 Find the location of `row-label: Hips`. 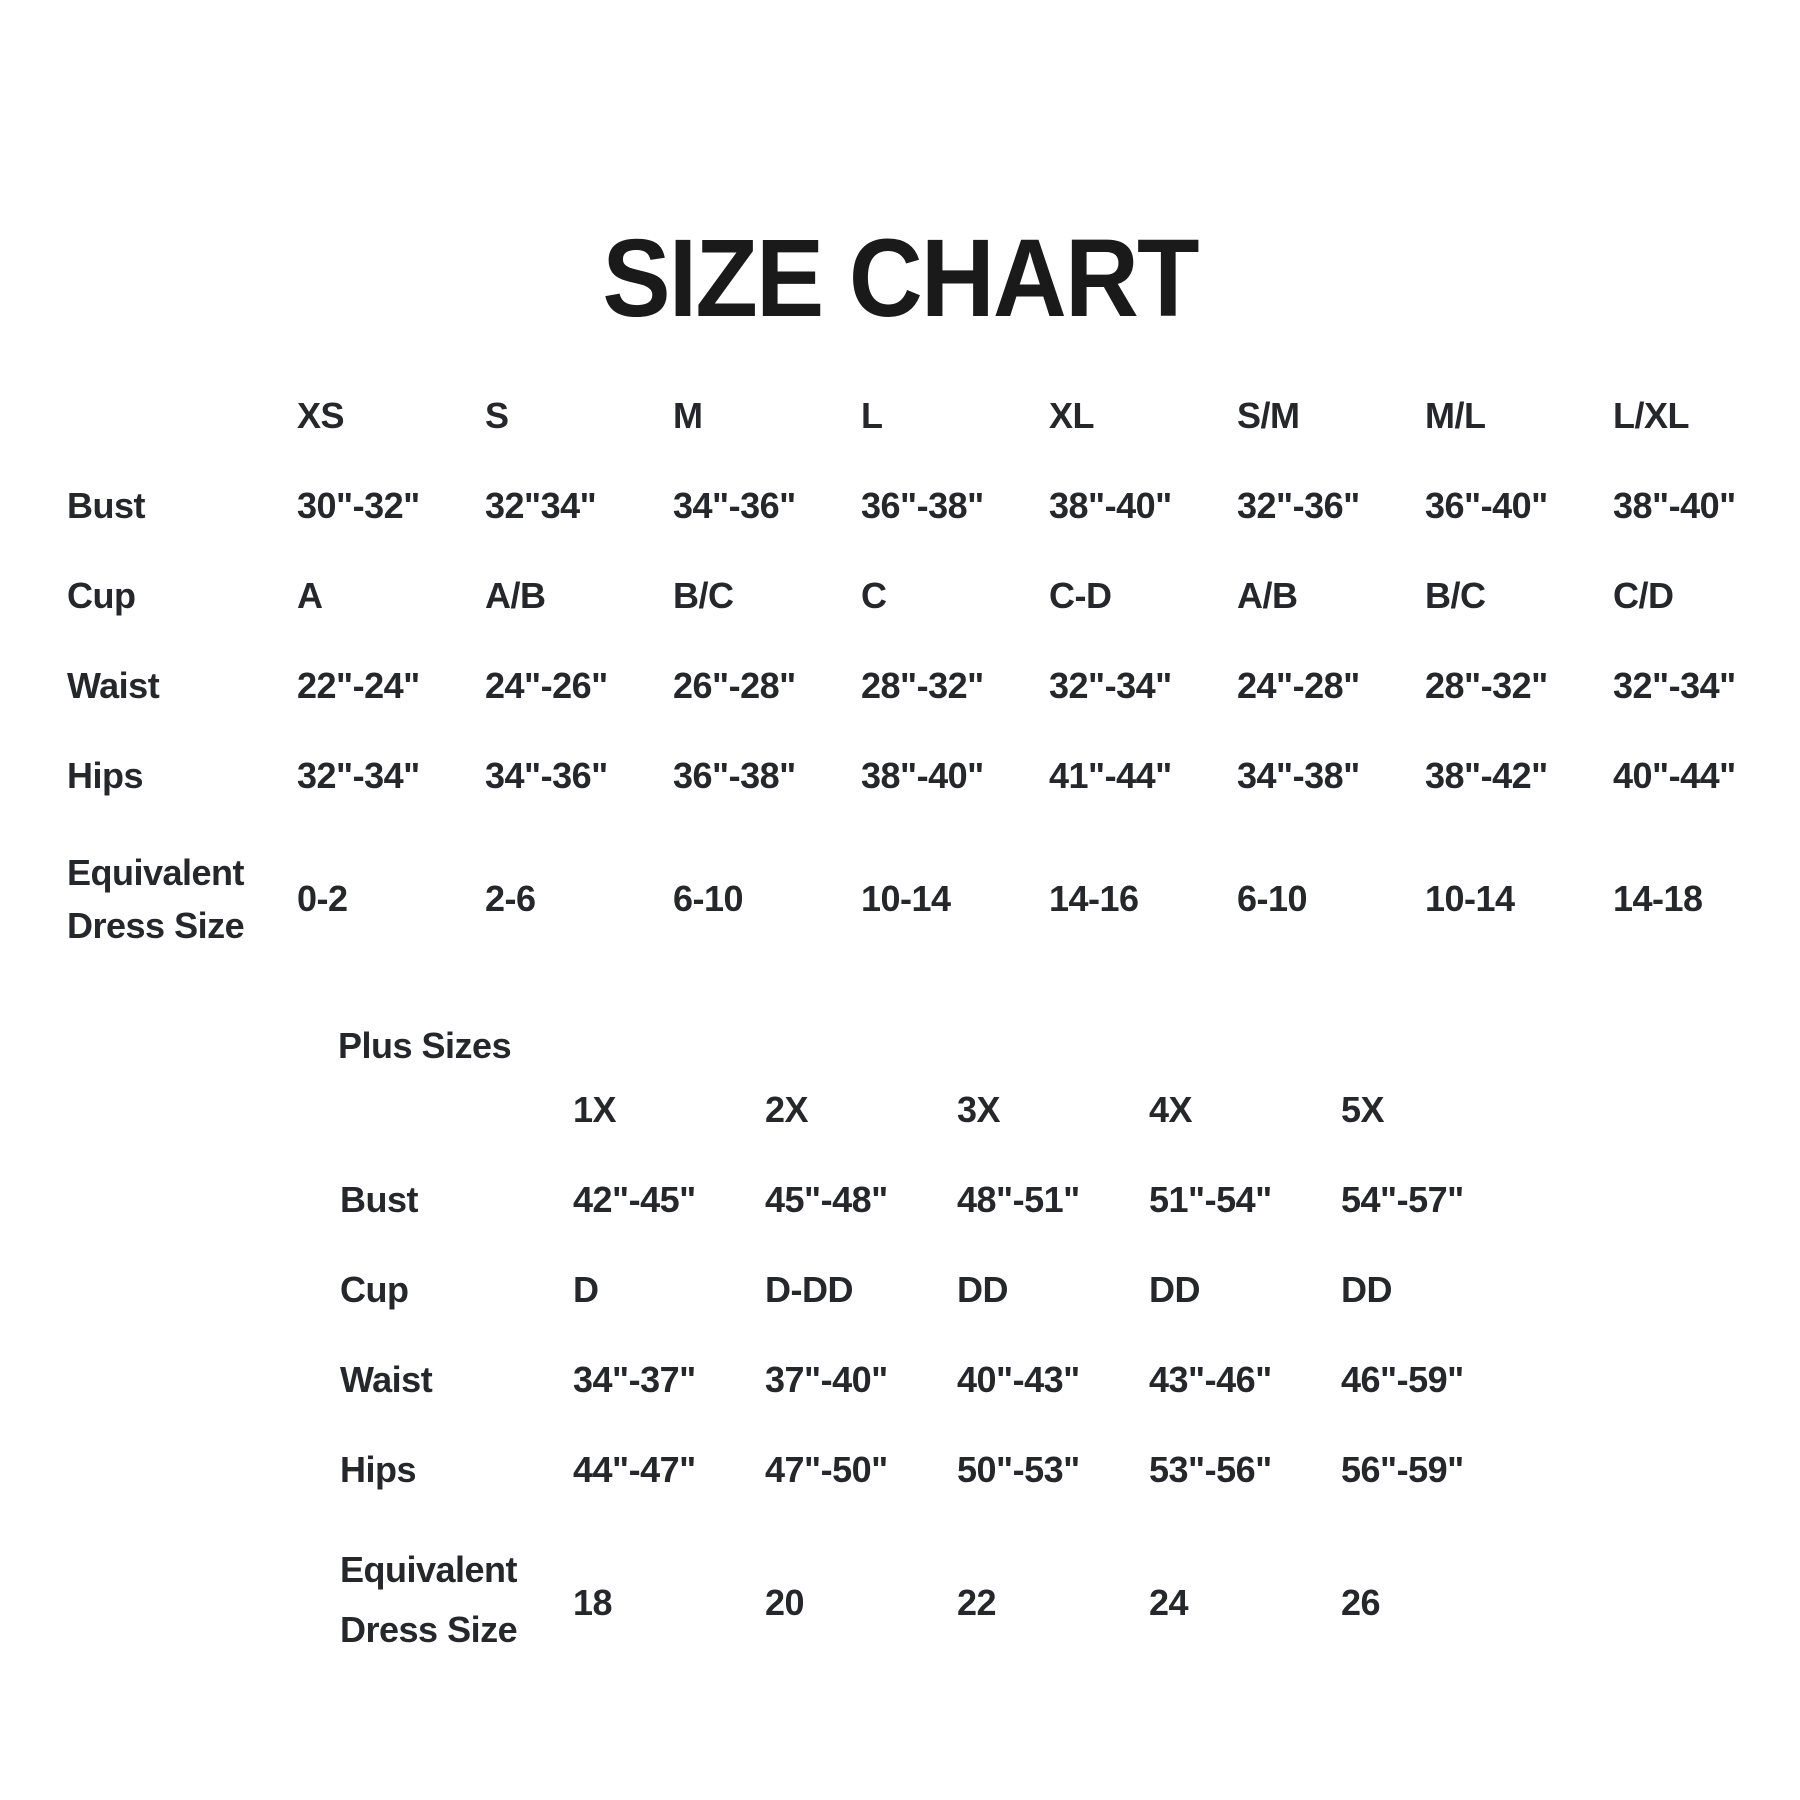

row-label: Hips is located at coordinates (378, 1469).